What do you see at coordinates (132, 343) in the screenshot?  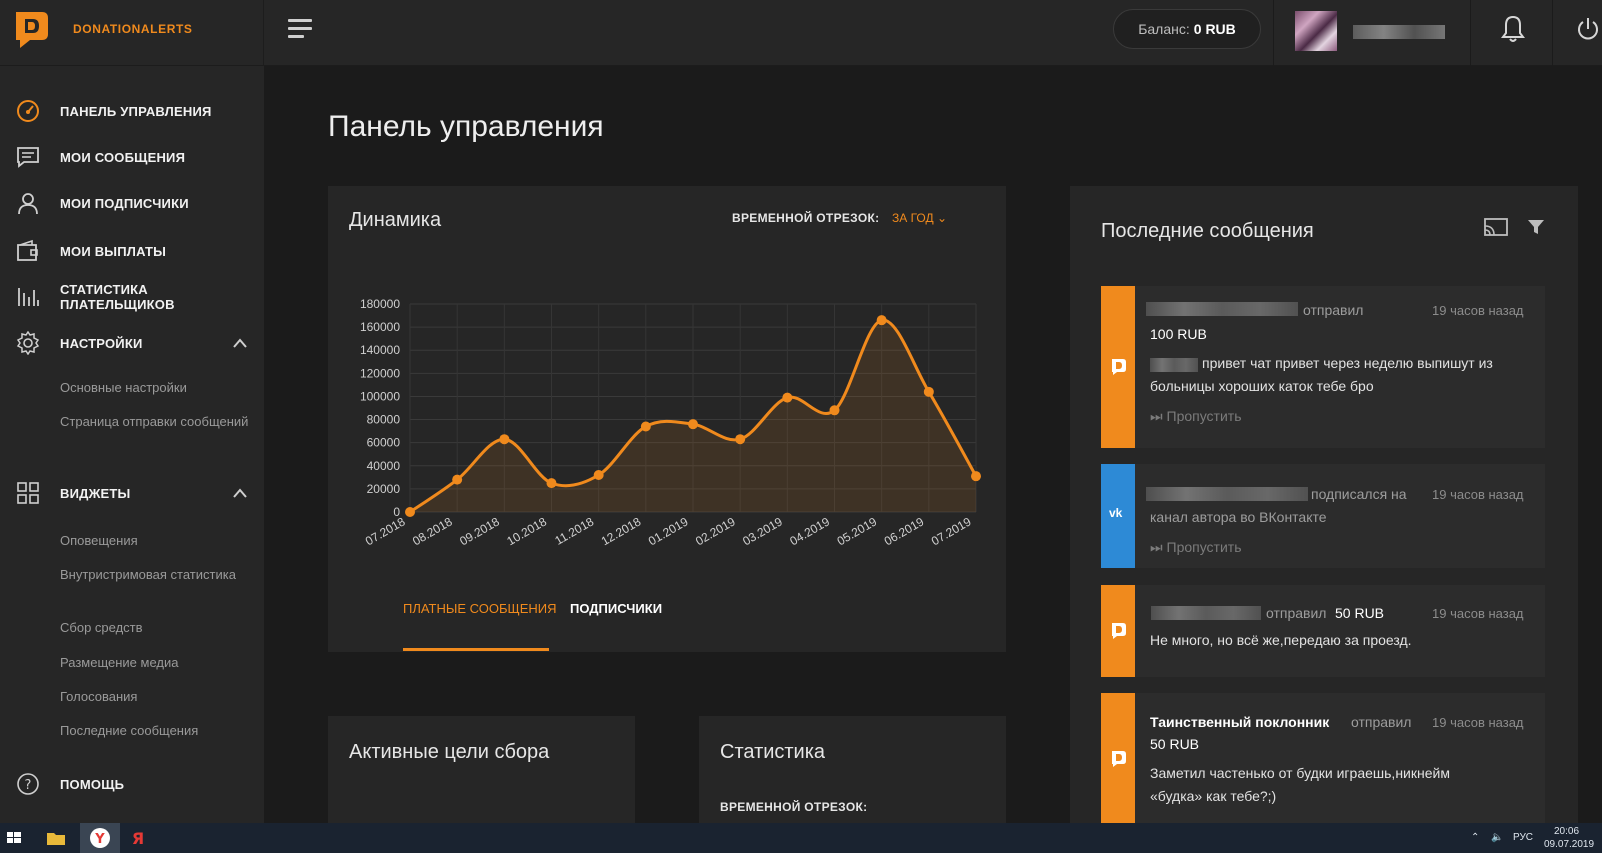 I see `sidebar-item-settings: НАСТРОЙКИ` at bounding box center [132, 343].